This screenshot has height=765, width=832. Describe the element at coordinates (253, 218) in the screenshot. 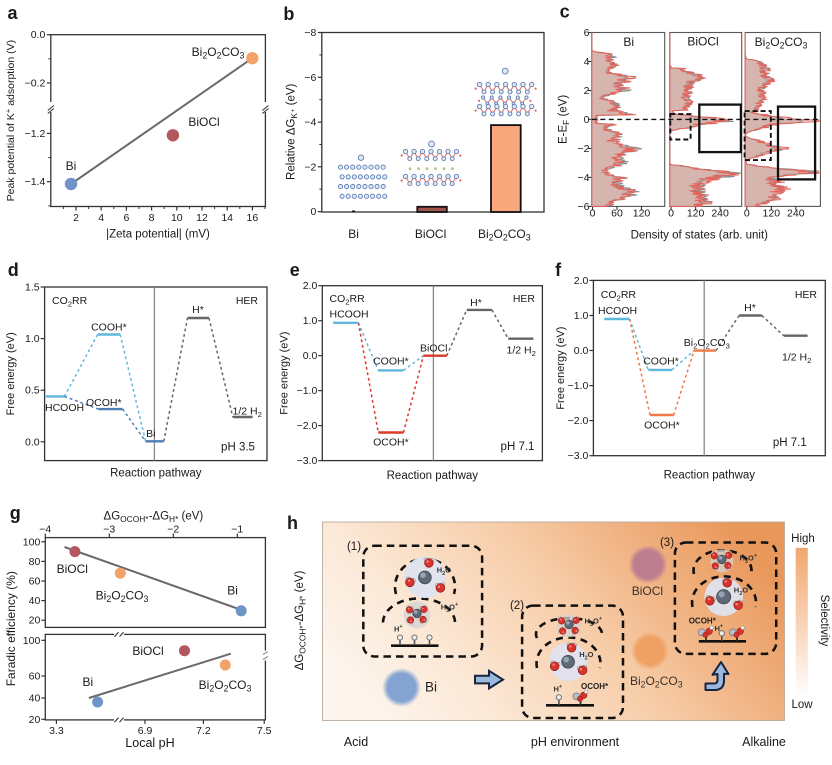

I see `svg-text: 16` at that location.